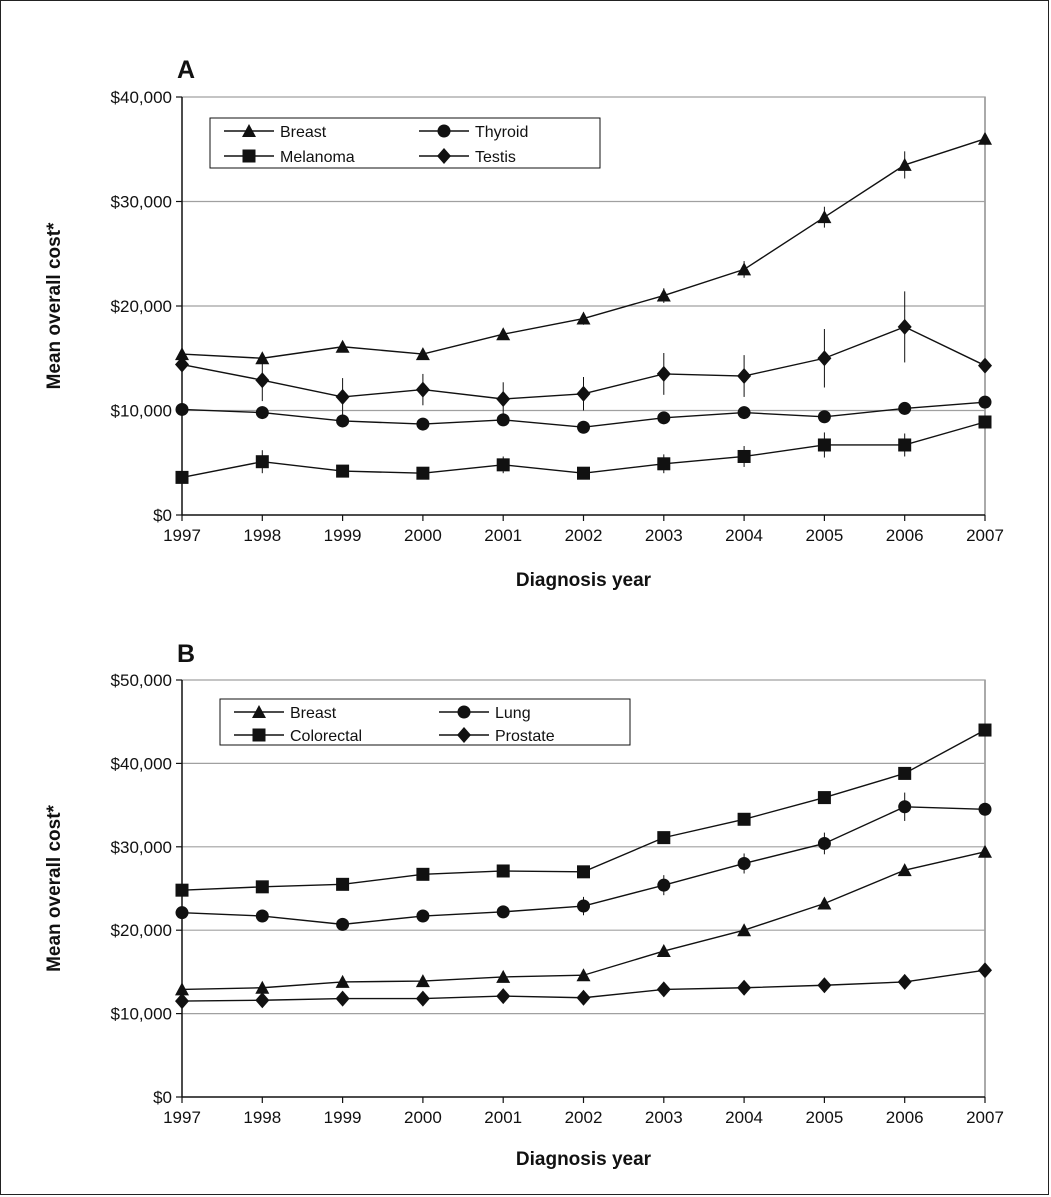 The height and width of the screenshot is (1197, 1051). Describe the element at coordinates (262, 535) in the screenshot. I see `panel-a-x-tick-label: 1998` at that location.